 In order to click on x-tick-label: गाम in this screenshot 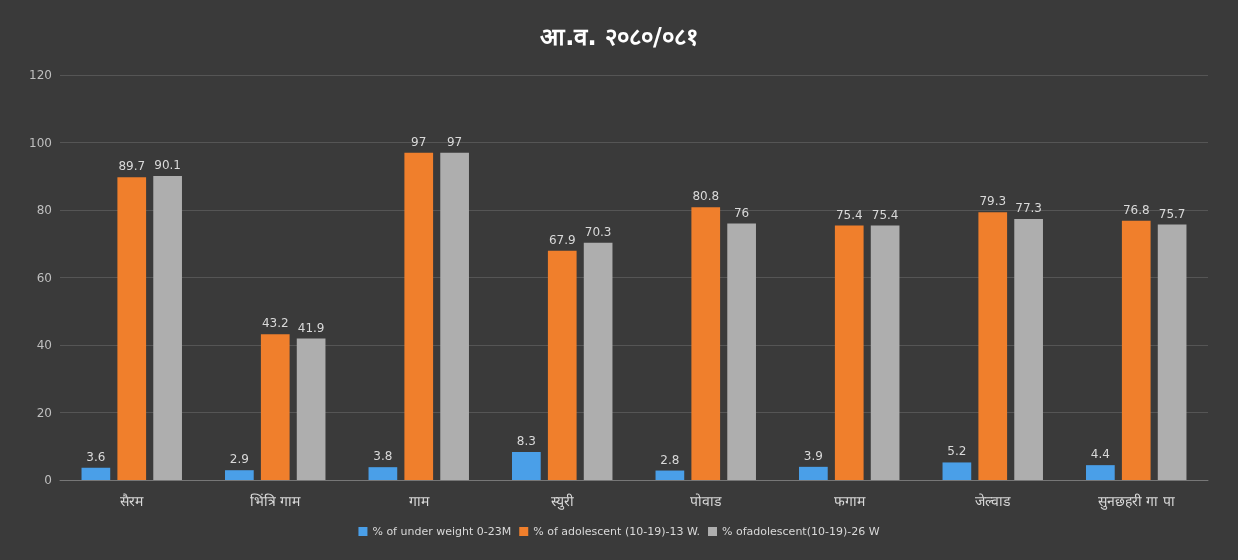, I will do `click(419, 501)`.